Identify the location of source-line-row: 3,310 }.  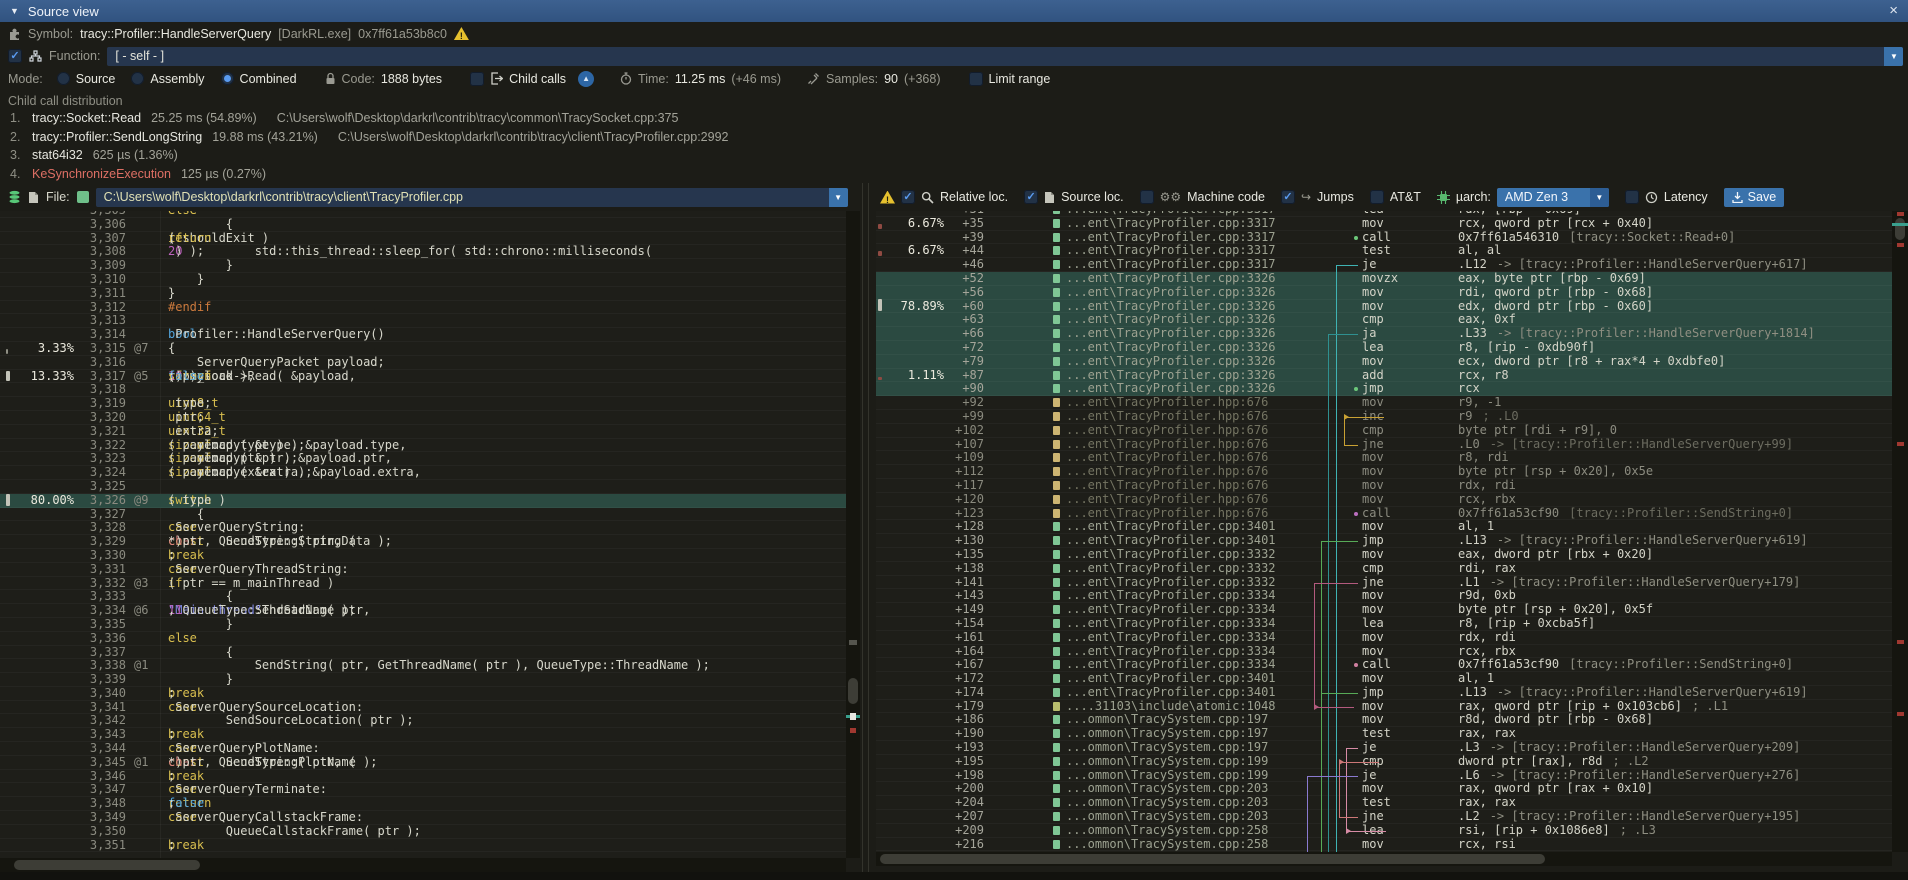
(423, 279).